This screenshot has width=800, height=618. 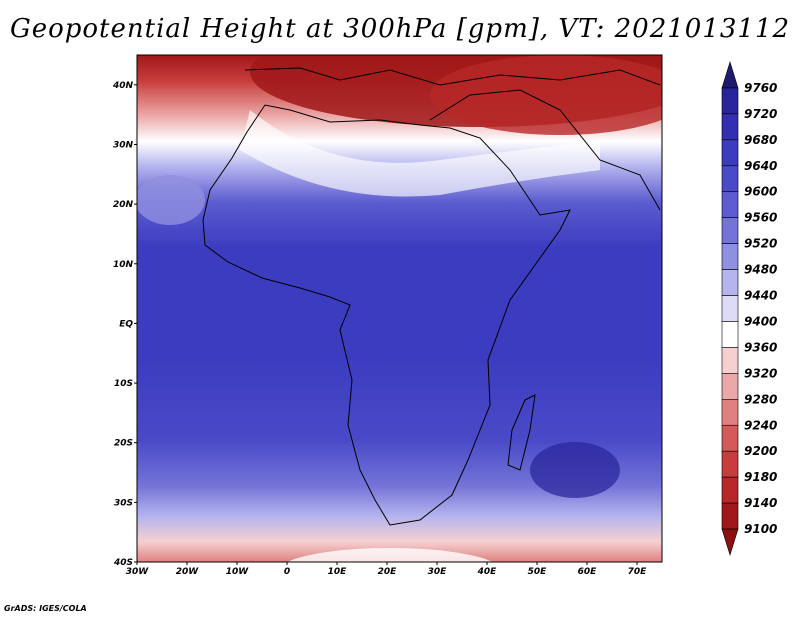 I want to click on colorbar-label: 9760, so click(x=760, y=88).